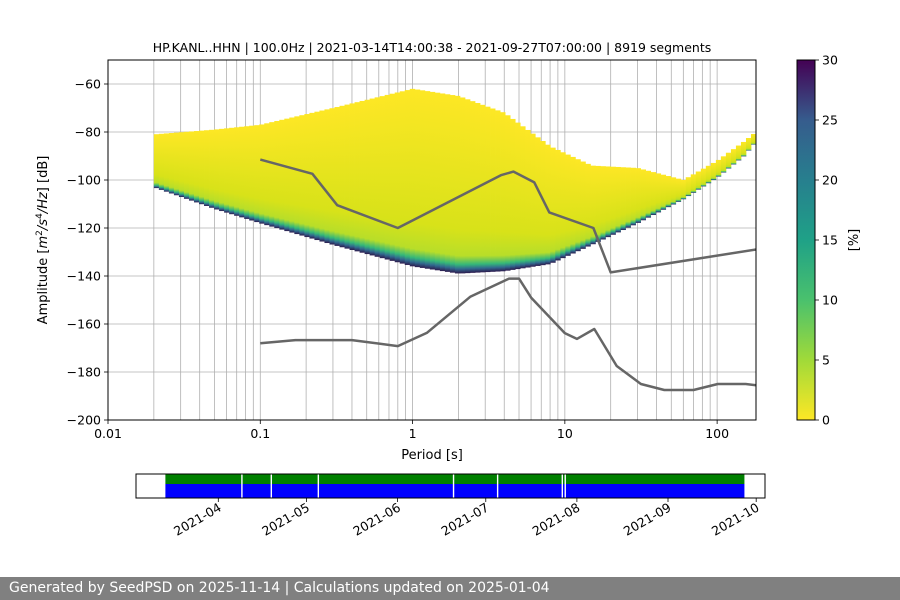 The width and height of the screenshot is (900, 600). I want to click on y-axis-label: Amplitude [m2/s4/Hz] [dB], so click(43, 240).